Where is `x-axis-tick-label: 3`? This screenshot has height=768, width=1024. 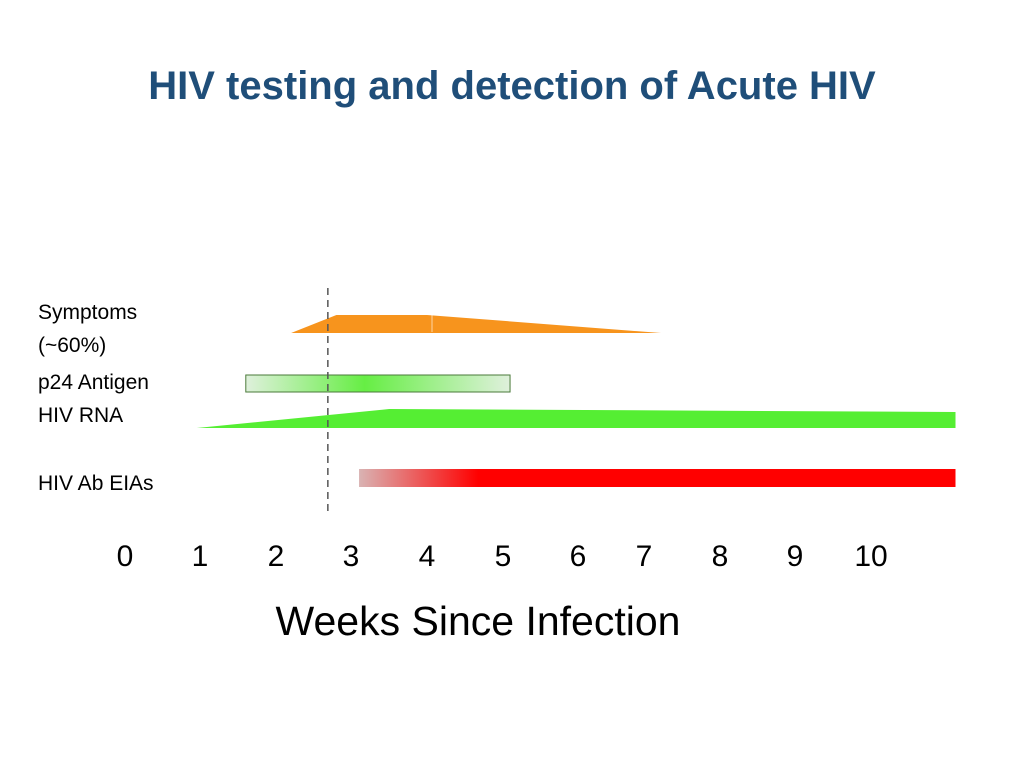 x-axis-tick-label: 3 is located at coordinates (351, 556).